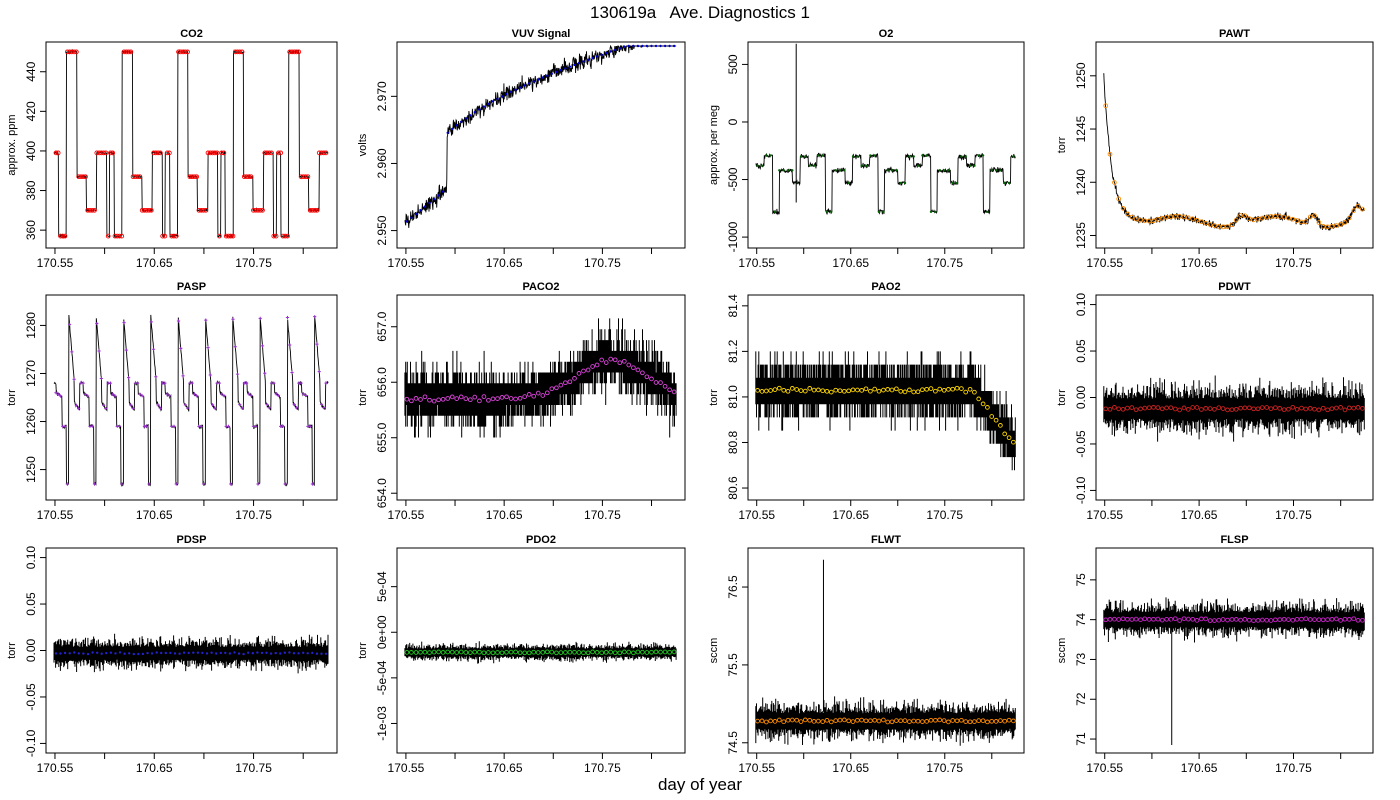 The image size is (1400, 800). I want to click on x-tick-label: 170.55, so click(55, 515).